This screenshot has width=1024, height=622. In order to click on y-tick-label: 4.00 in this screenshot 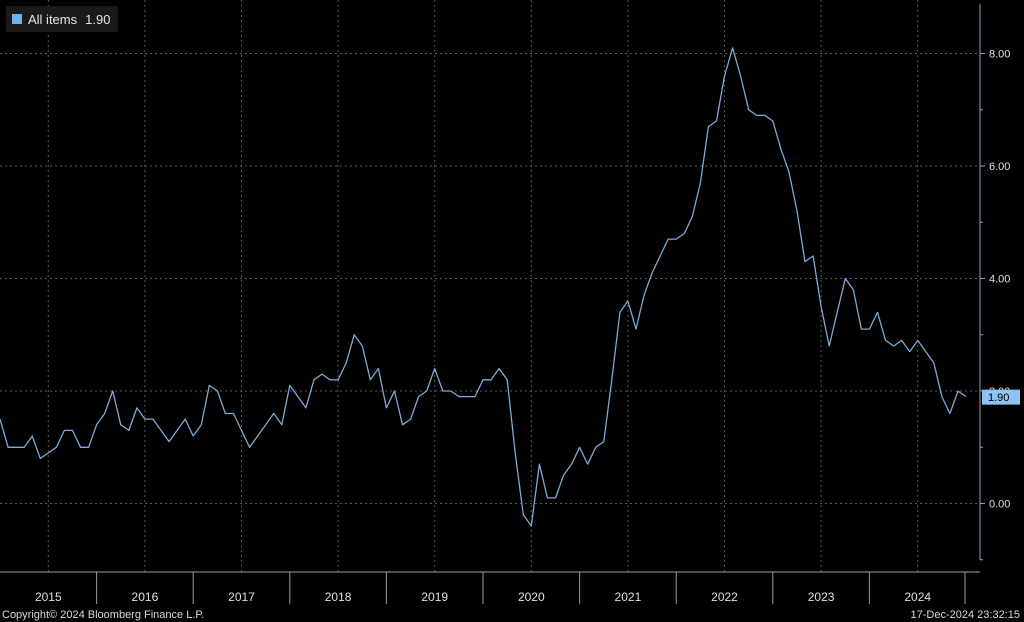, I will do `click(999, 280)`.